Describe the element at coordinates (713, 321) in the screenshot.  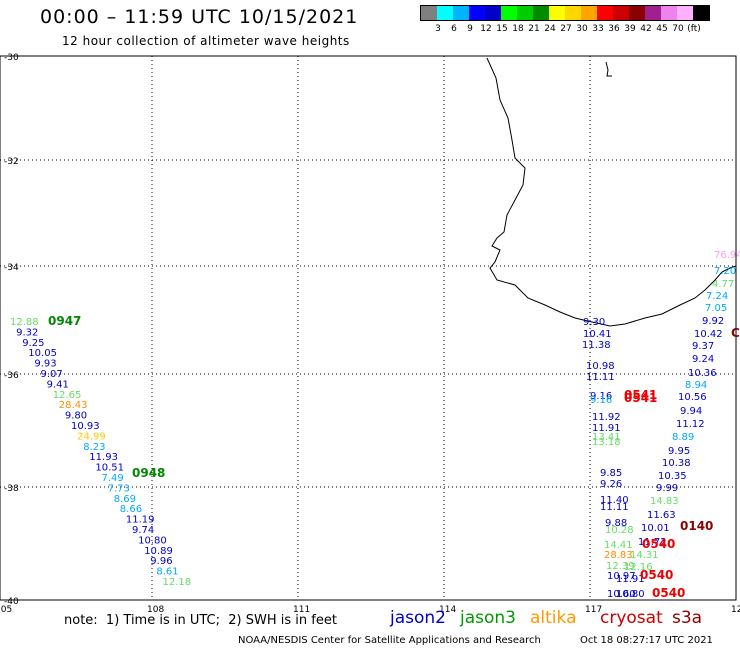
I see `wave-height-value: 9.92` at that location.